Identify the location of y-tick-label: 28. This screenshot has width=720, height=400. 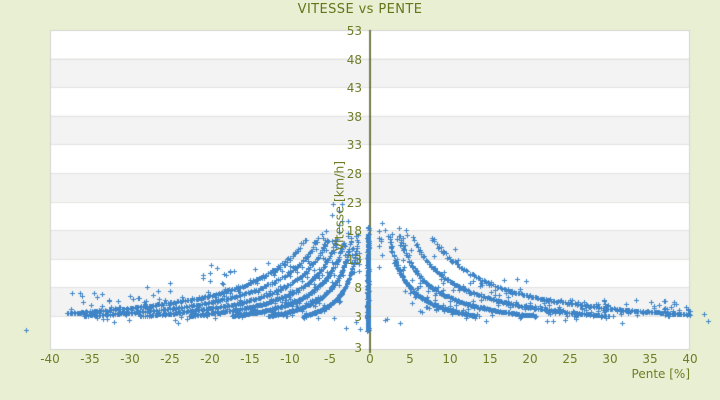
(354, 174).